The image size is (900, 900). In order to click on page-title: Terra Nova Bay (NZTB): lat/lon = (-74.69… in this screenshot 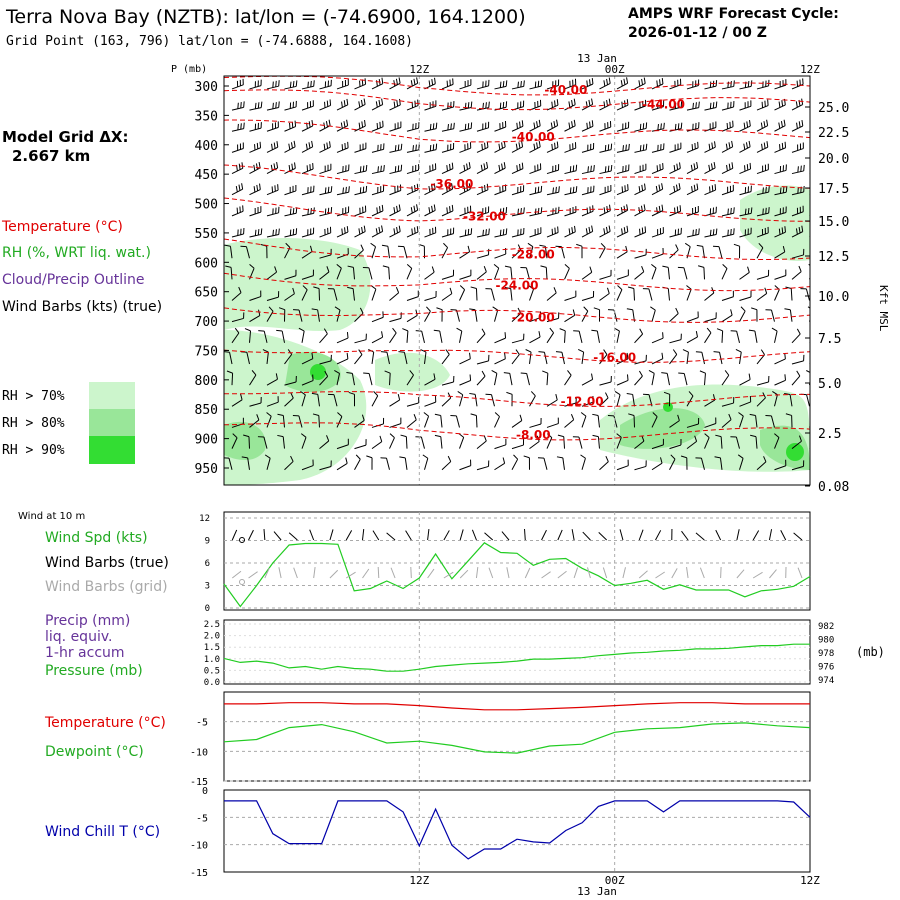, I will do `click(265, 17)`.